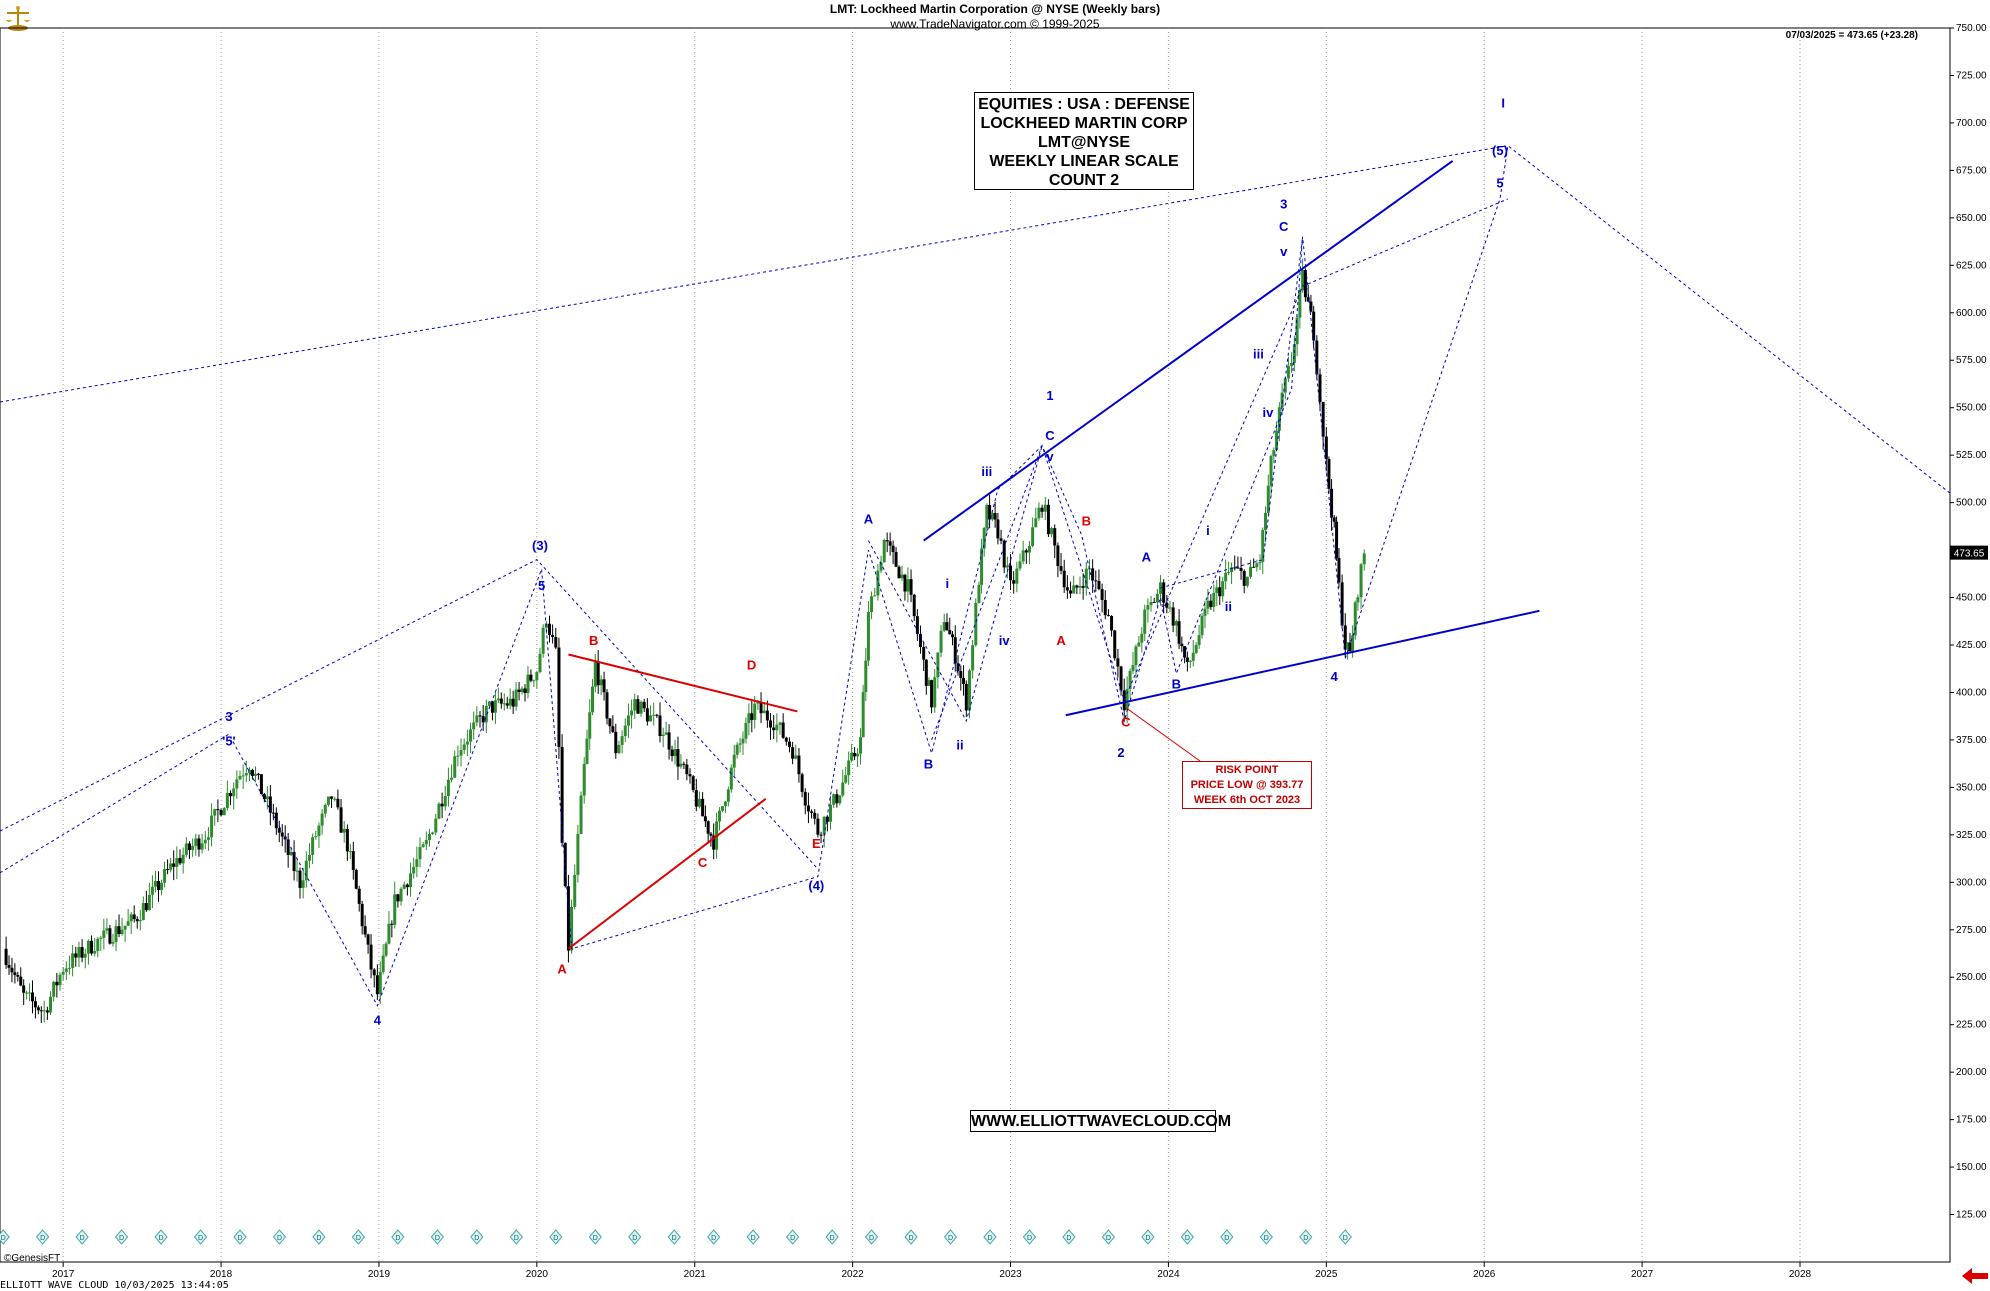 Image resolution: width=1990 pixels, height=1291 pixels. Describe the element at coordinates (1971, 787) in the screenshot. I see `y-tick-label: 350.00` at that location.